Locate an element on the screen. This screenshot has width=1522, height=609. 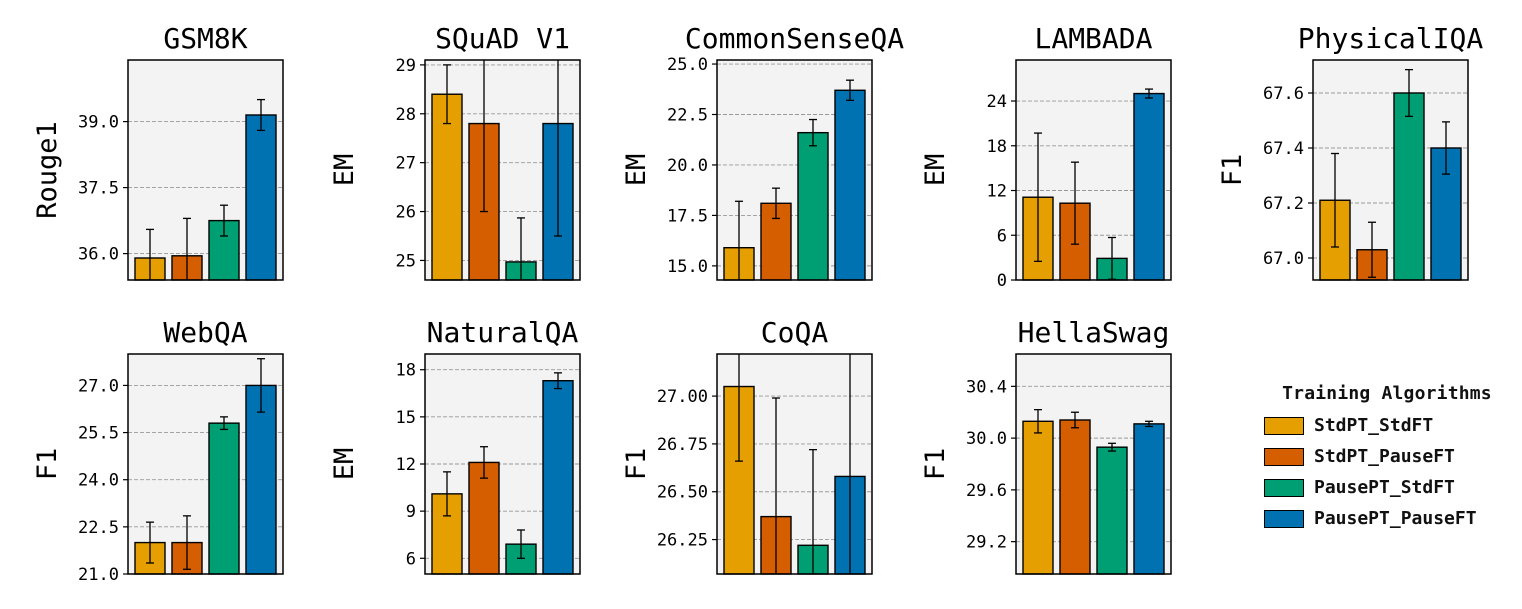
y-tick-label: 67.0 is located at coordinates (1283, 259).